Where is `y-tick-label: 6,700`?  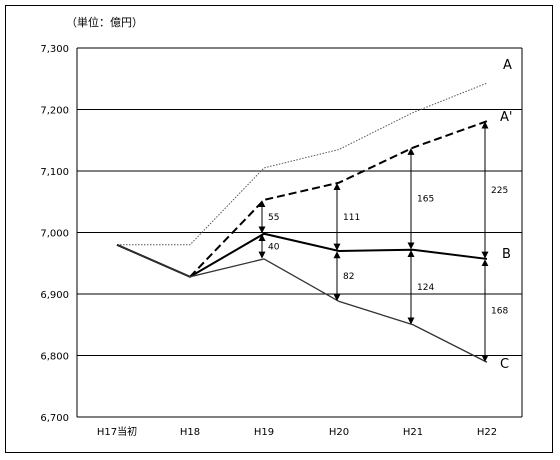
y-tick-label: 6,700 is located at coordinates (54, 418).